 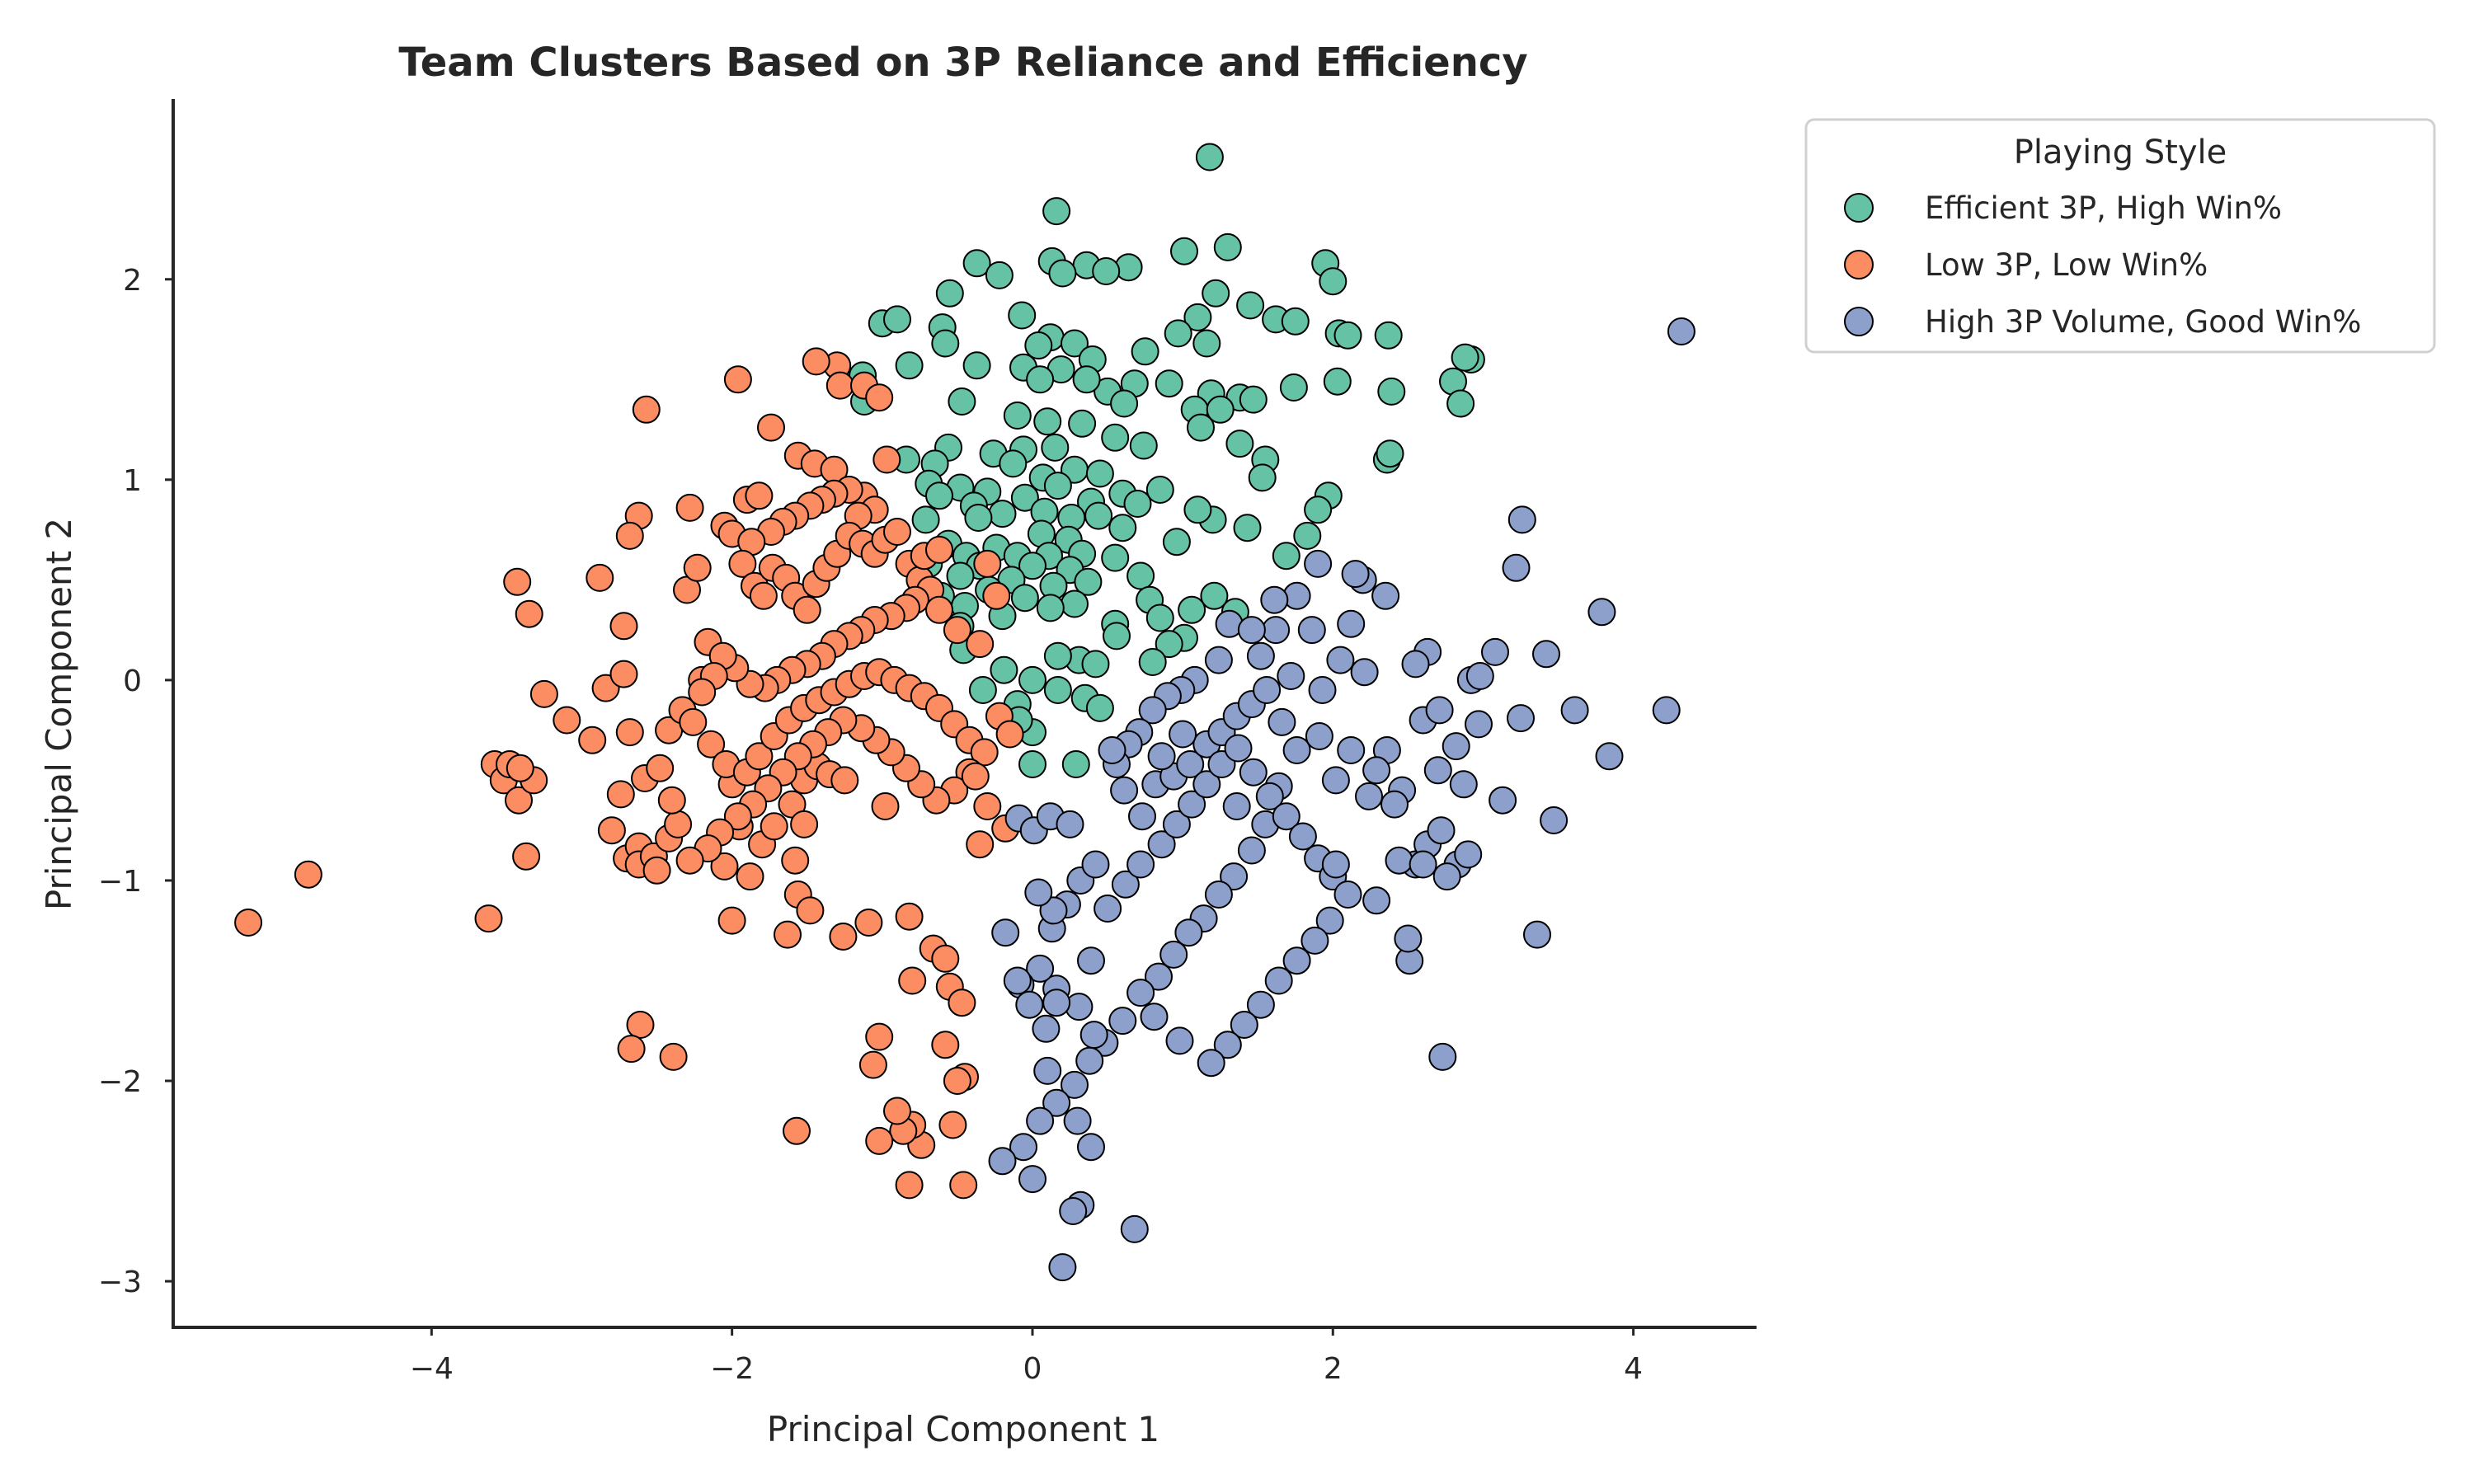 I want to click on legend-frame, so click(x=2120, y=236).